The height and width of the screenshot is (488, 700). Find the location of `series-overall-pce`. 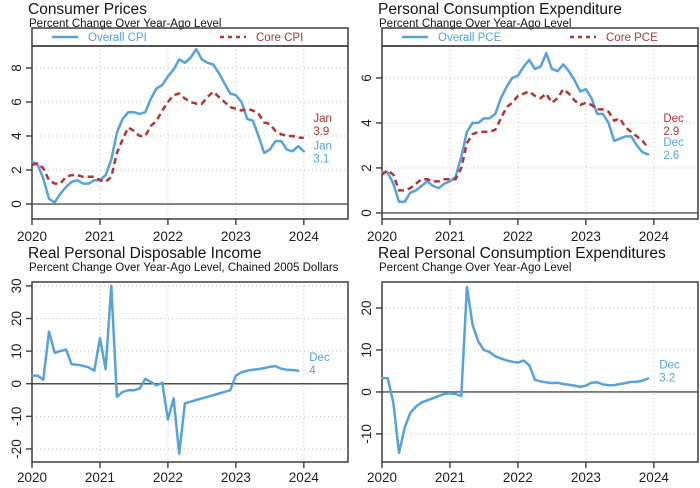

series-overall-pce is located at coordinates (515, 127).